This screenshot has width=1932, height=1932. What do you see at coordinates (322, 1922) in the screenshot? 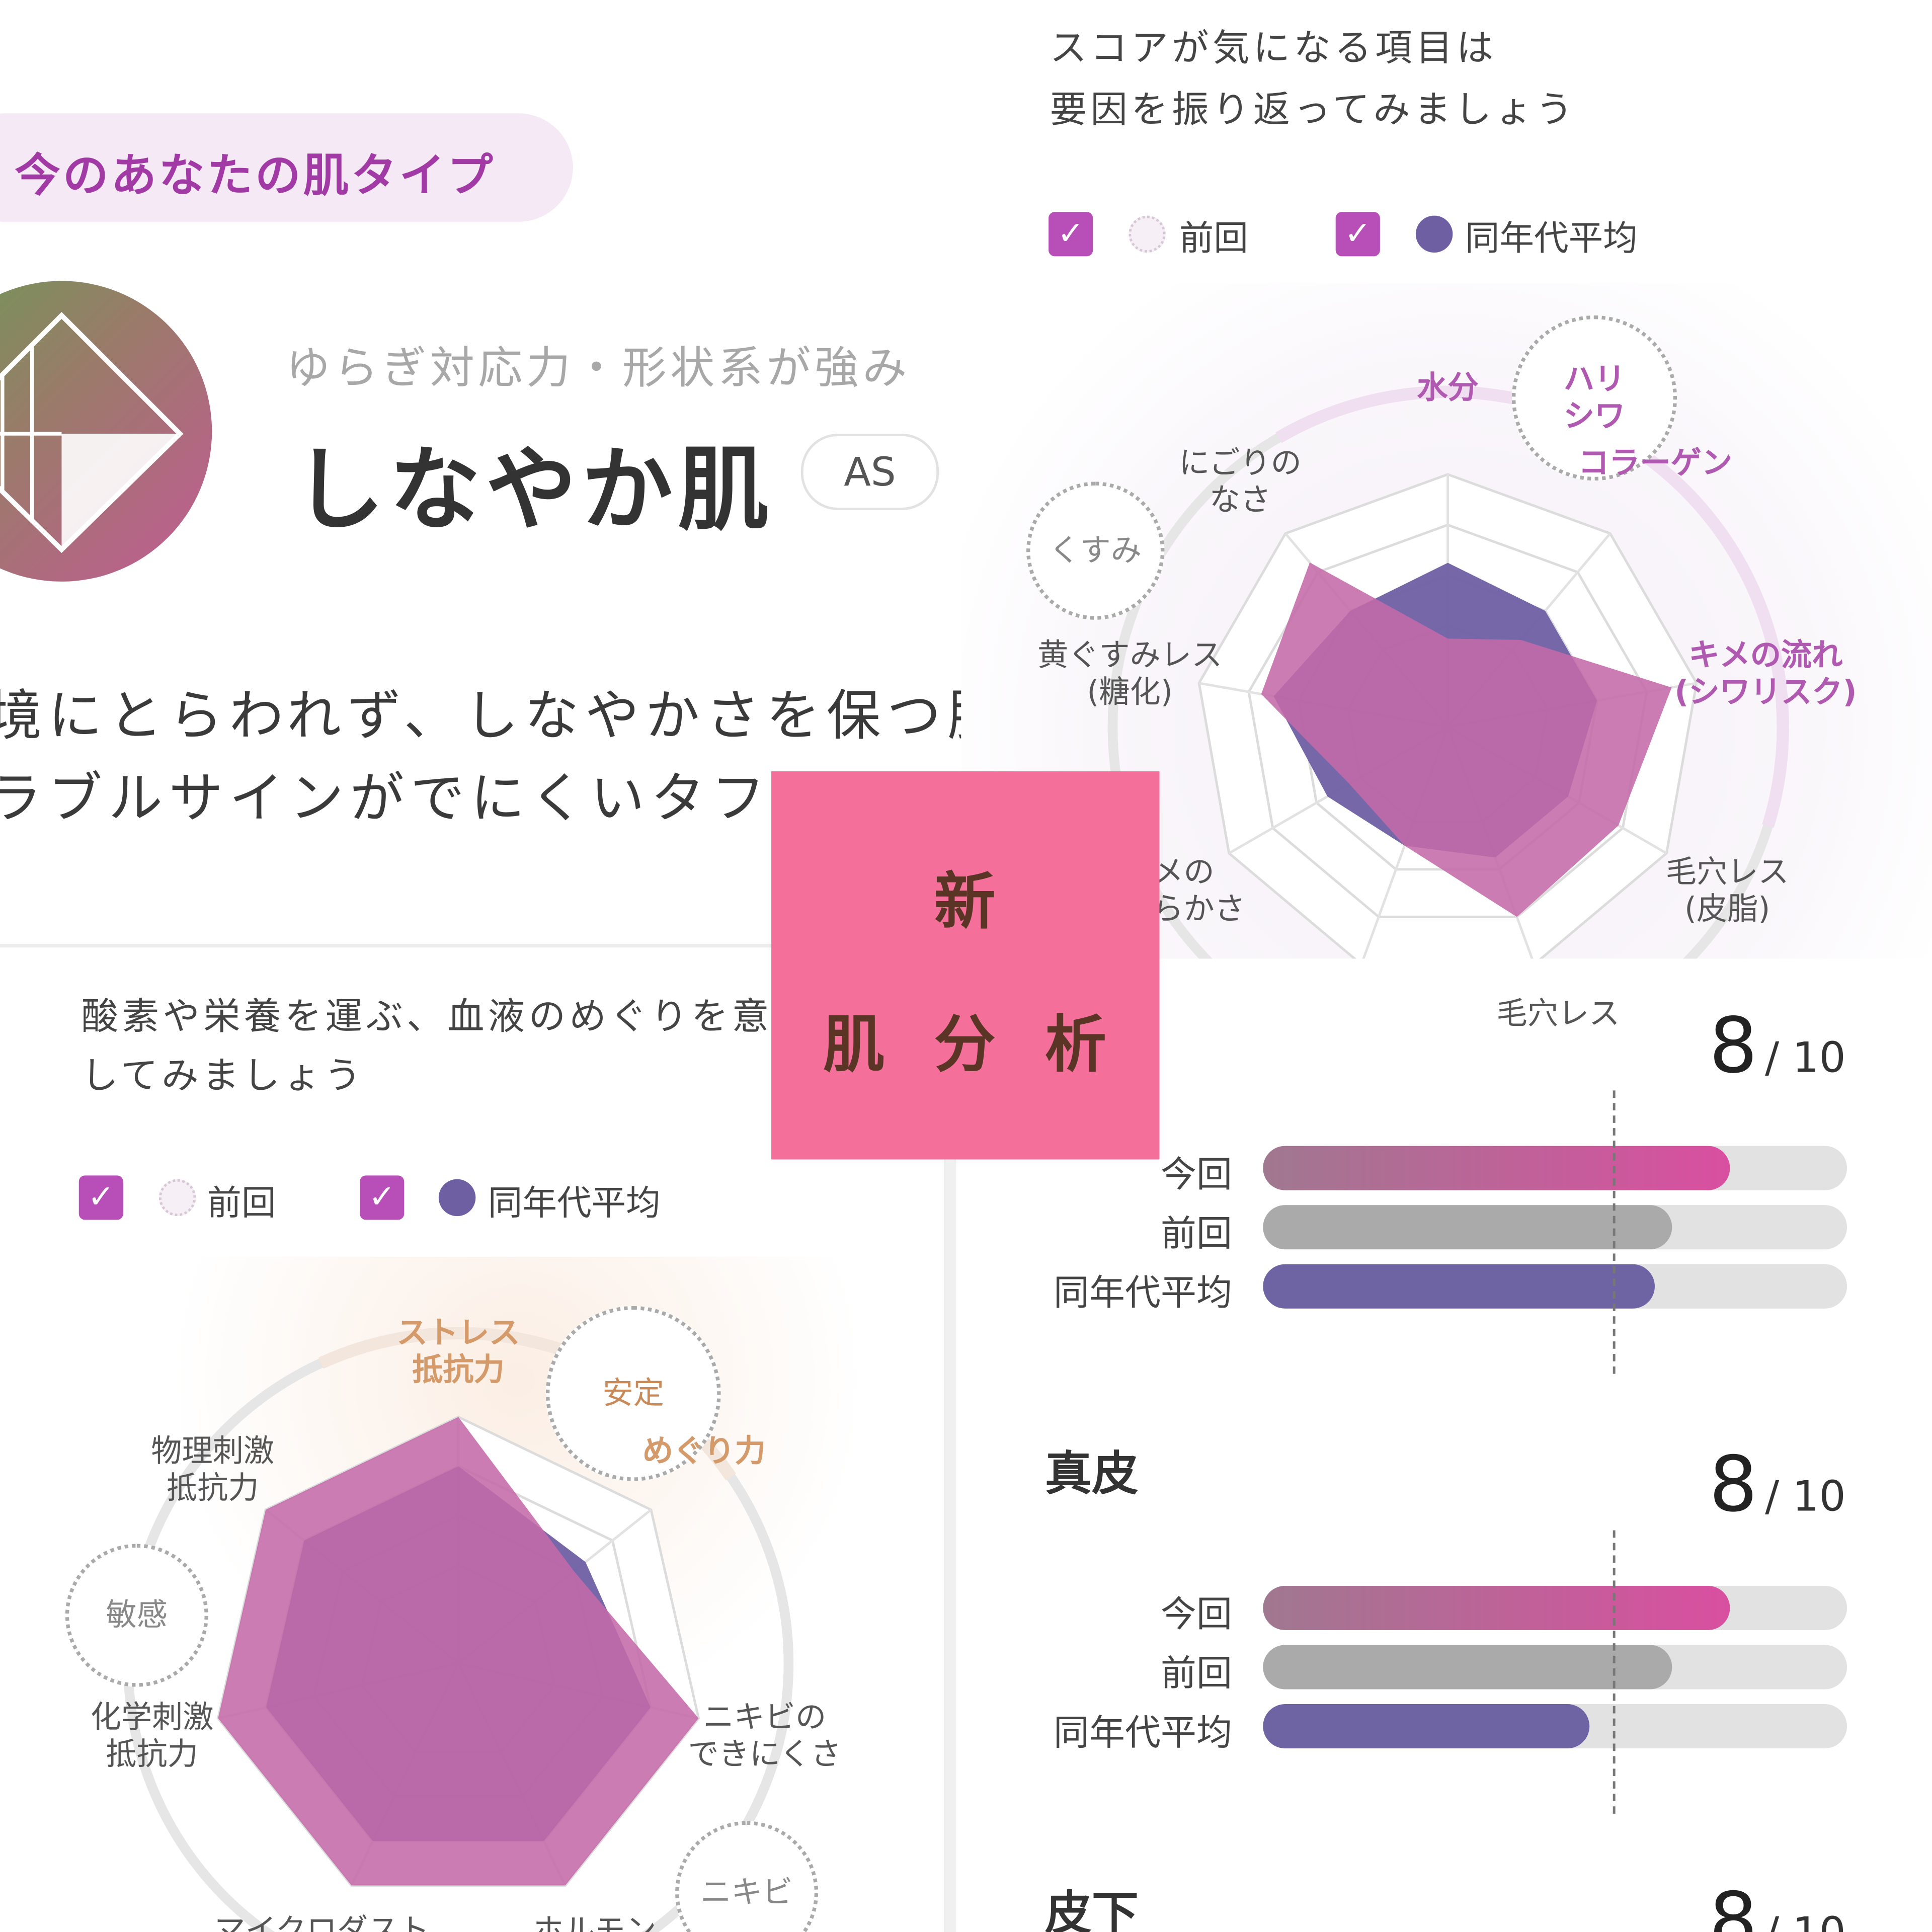
I see `axis-label: マイクロダスト` at bounding box center [322, 1922].